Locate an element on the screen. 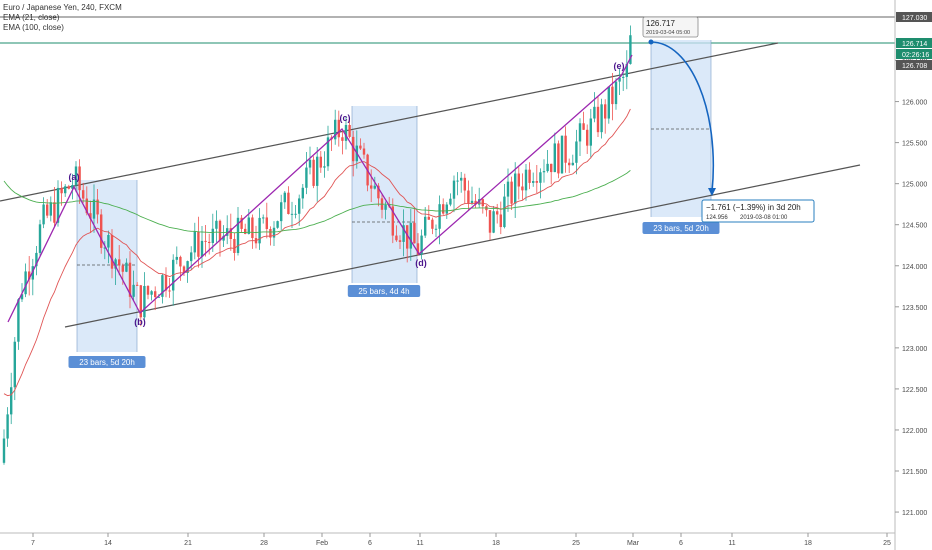  projection-price: 124.956 is located at coordinates (717, 218).